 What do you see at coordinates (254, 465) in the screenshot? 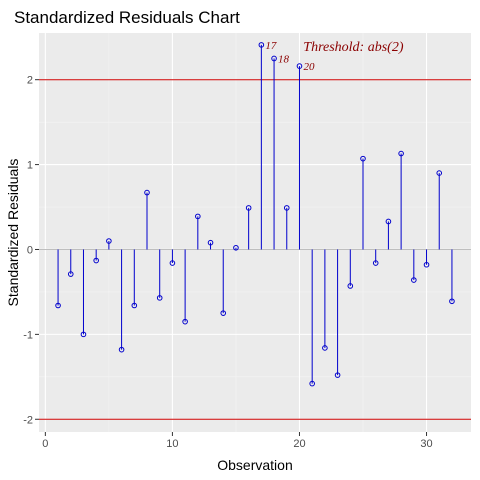
I see `x-axis-title: Observation` at bounding box center [254, 465].